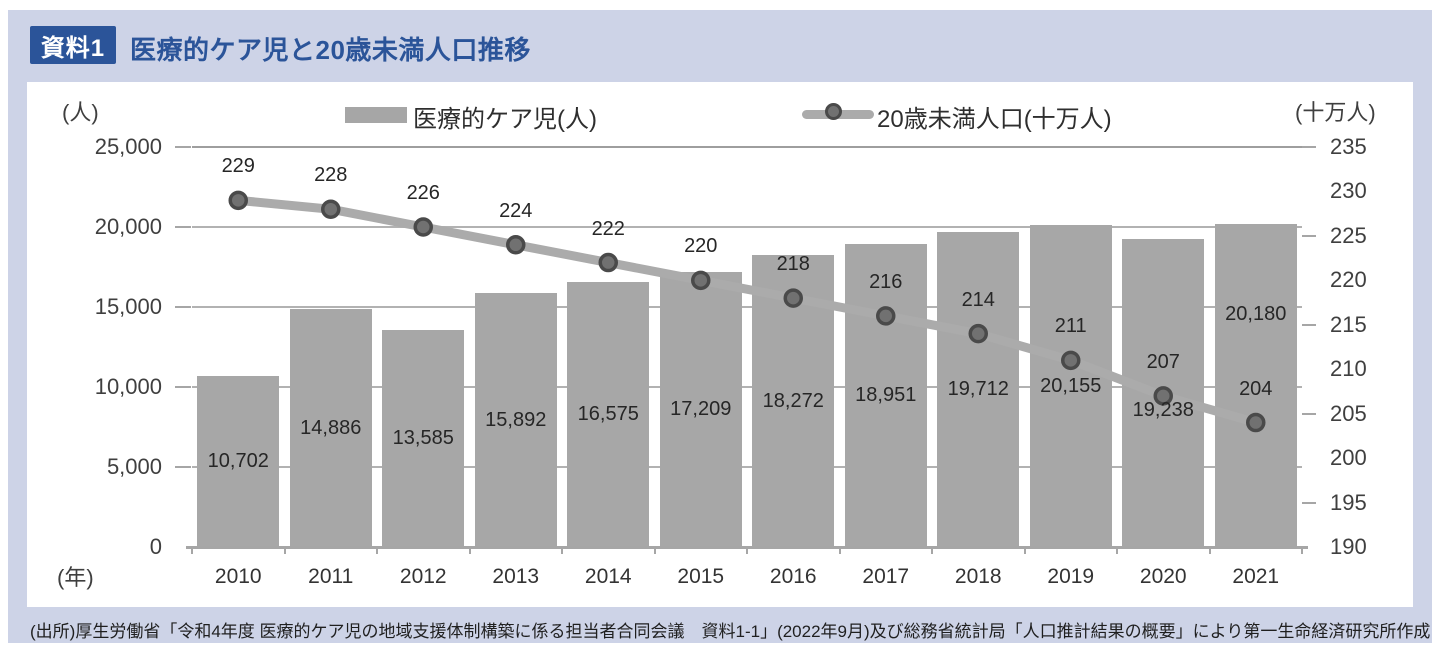  I want to click on bar-value-label: 19,712, so click(978, 389).